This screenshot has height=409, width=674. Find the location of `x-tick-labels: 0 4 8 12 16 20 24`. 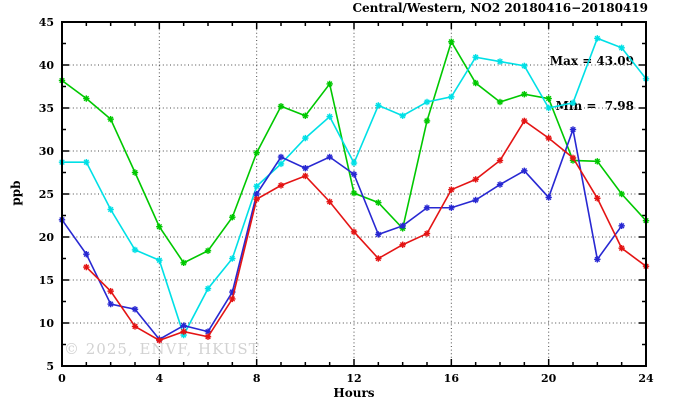

x-tick-labels: 0 4 8 12 16 20 24 is located at coordinates (356, 378).